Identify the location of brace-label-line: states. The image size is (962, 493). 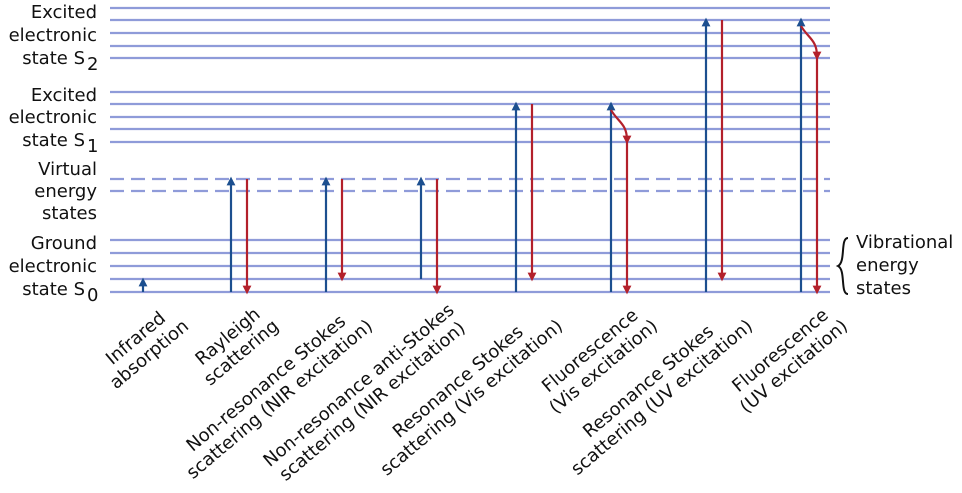
(883, 288).